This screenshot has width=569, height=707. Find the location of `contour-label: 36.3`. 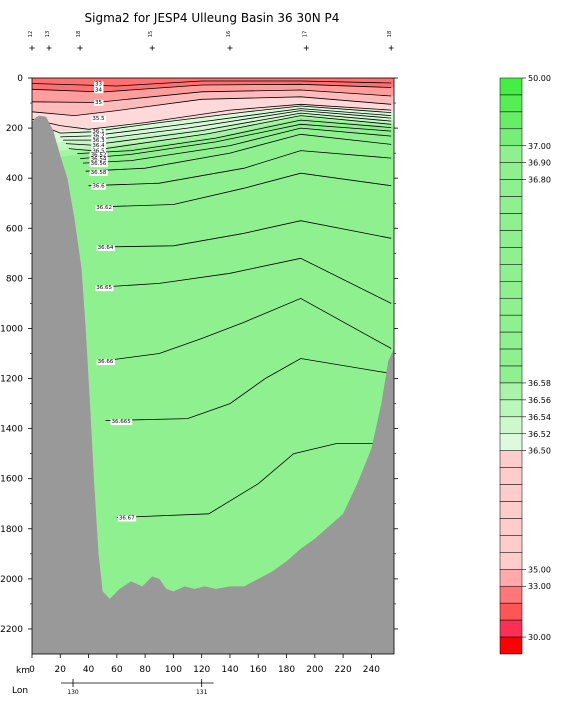

contour-label: 36.3 is located at coordinates (98, 141).